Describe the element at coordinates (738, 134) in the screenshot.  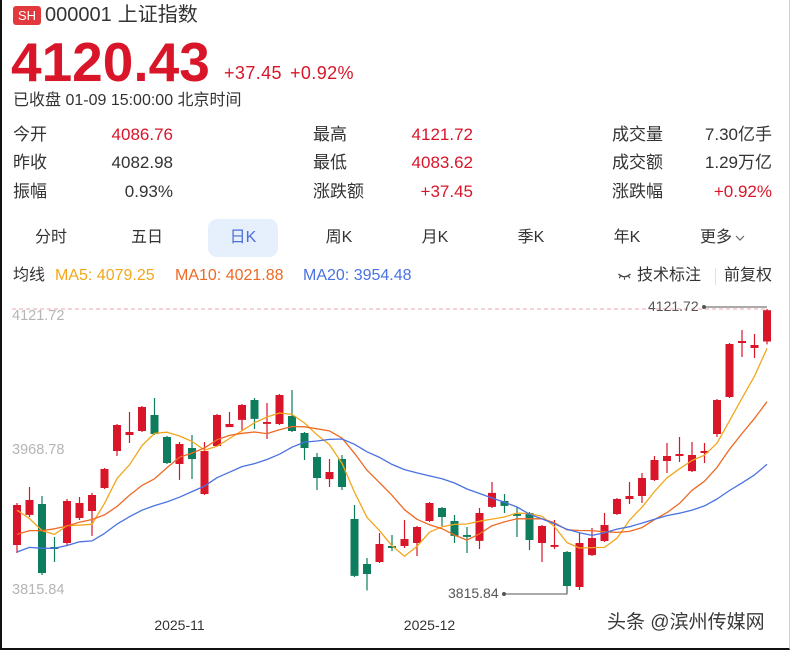
I see `stat-value: 7.30亿手` at that location.